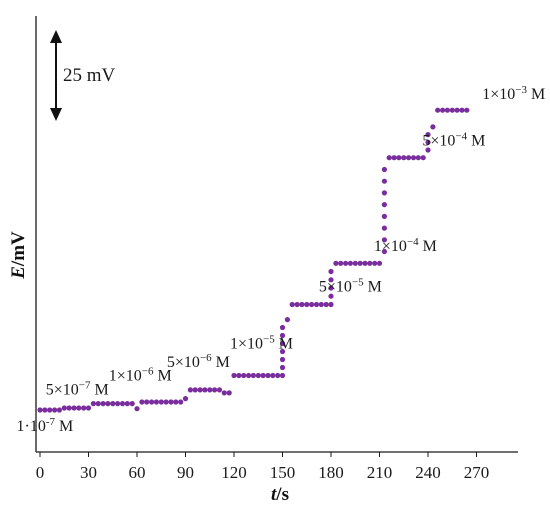  Describe the element at coordinates (137, 472) in the screenshot. I see `x-tick-label: 60` at that location.